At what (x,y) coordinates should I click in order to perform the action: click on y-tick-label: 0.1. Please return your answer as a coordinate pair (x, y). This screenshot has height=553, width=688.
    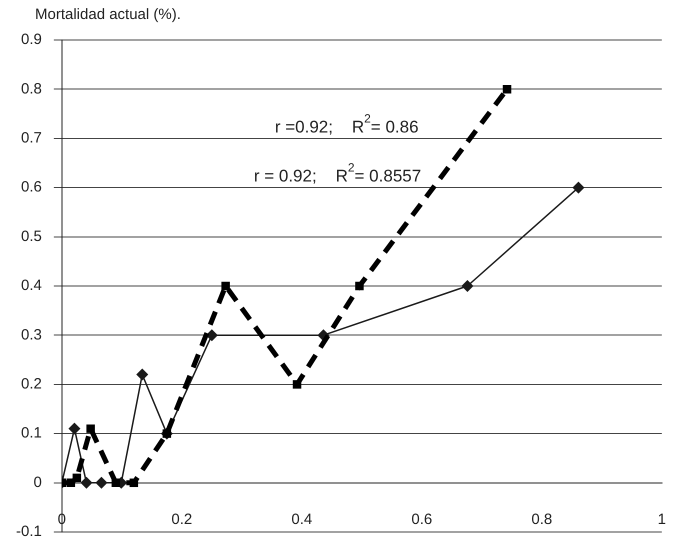
    Looking at the image, I should click on (31, 433).